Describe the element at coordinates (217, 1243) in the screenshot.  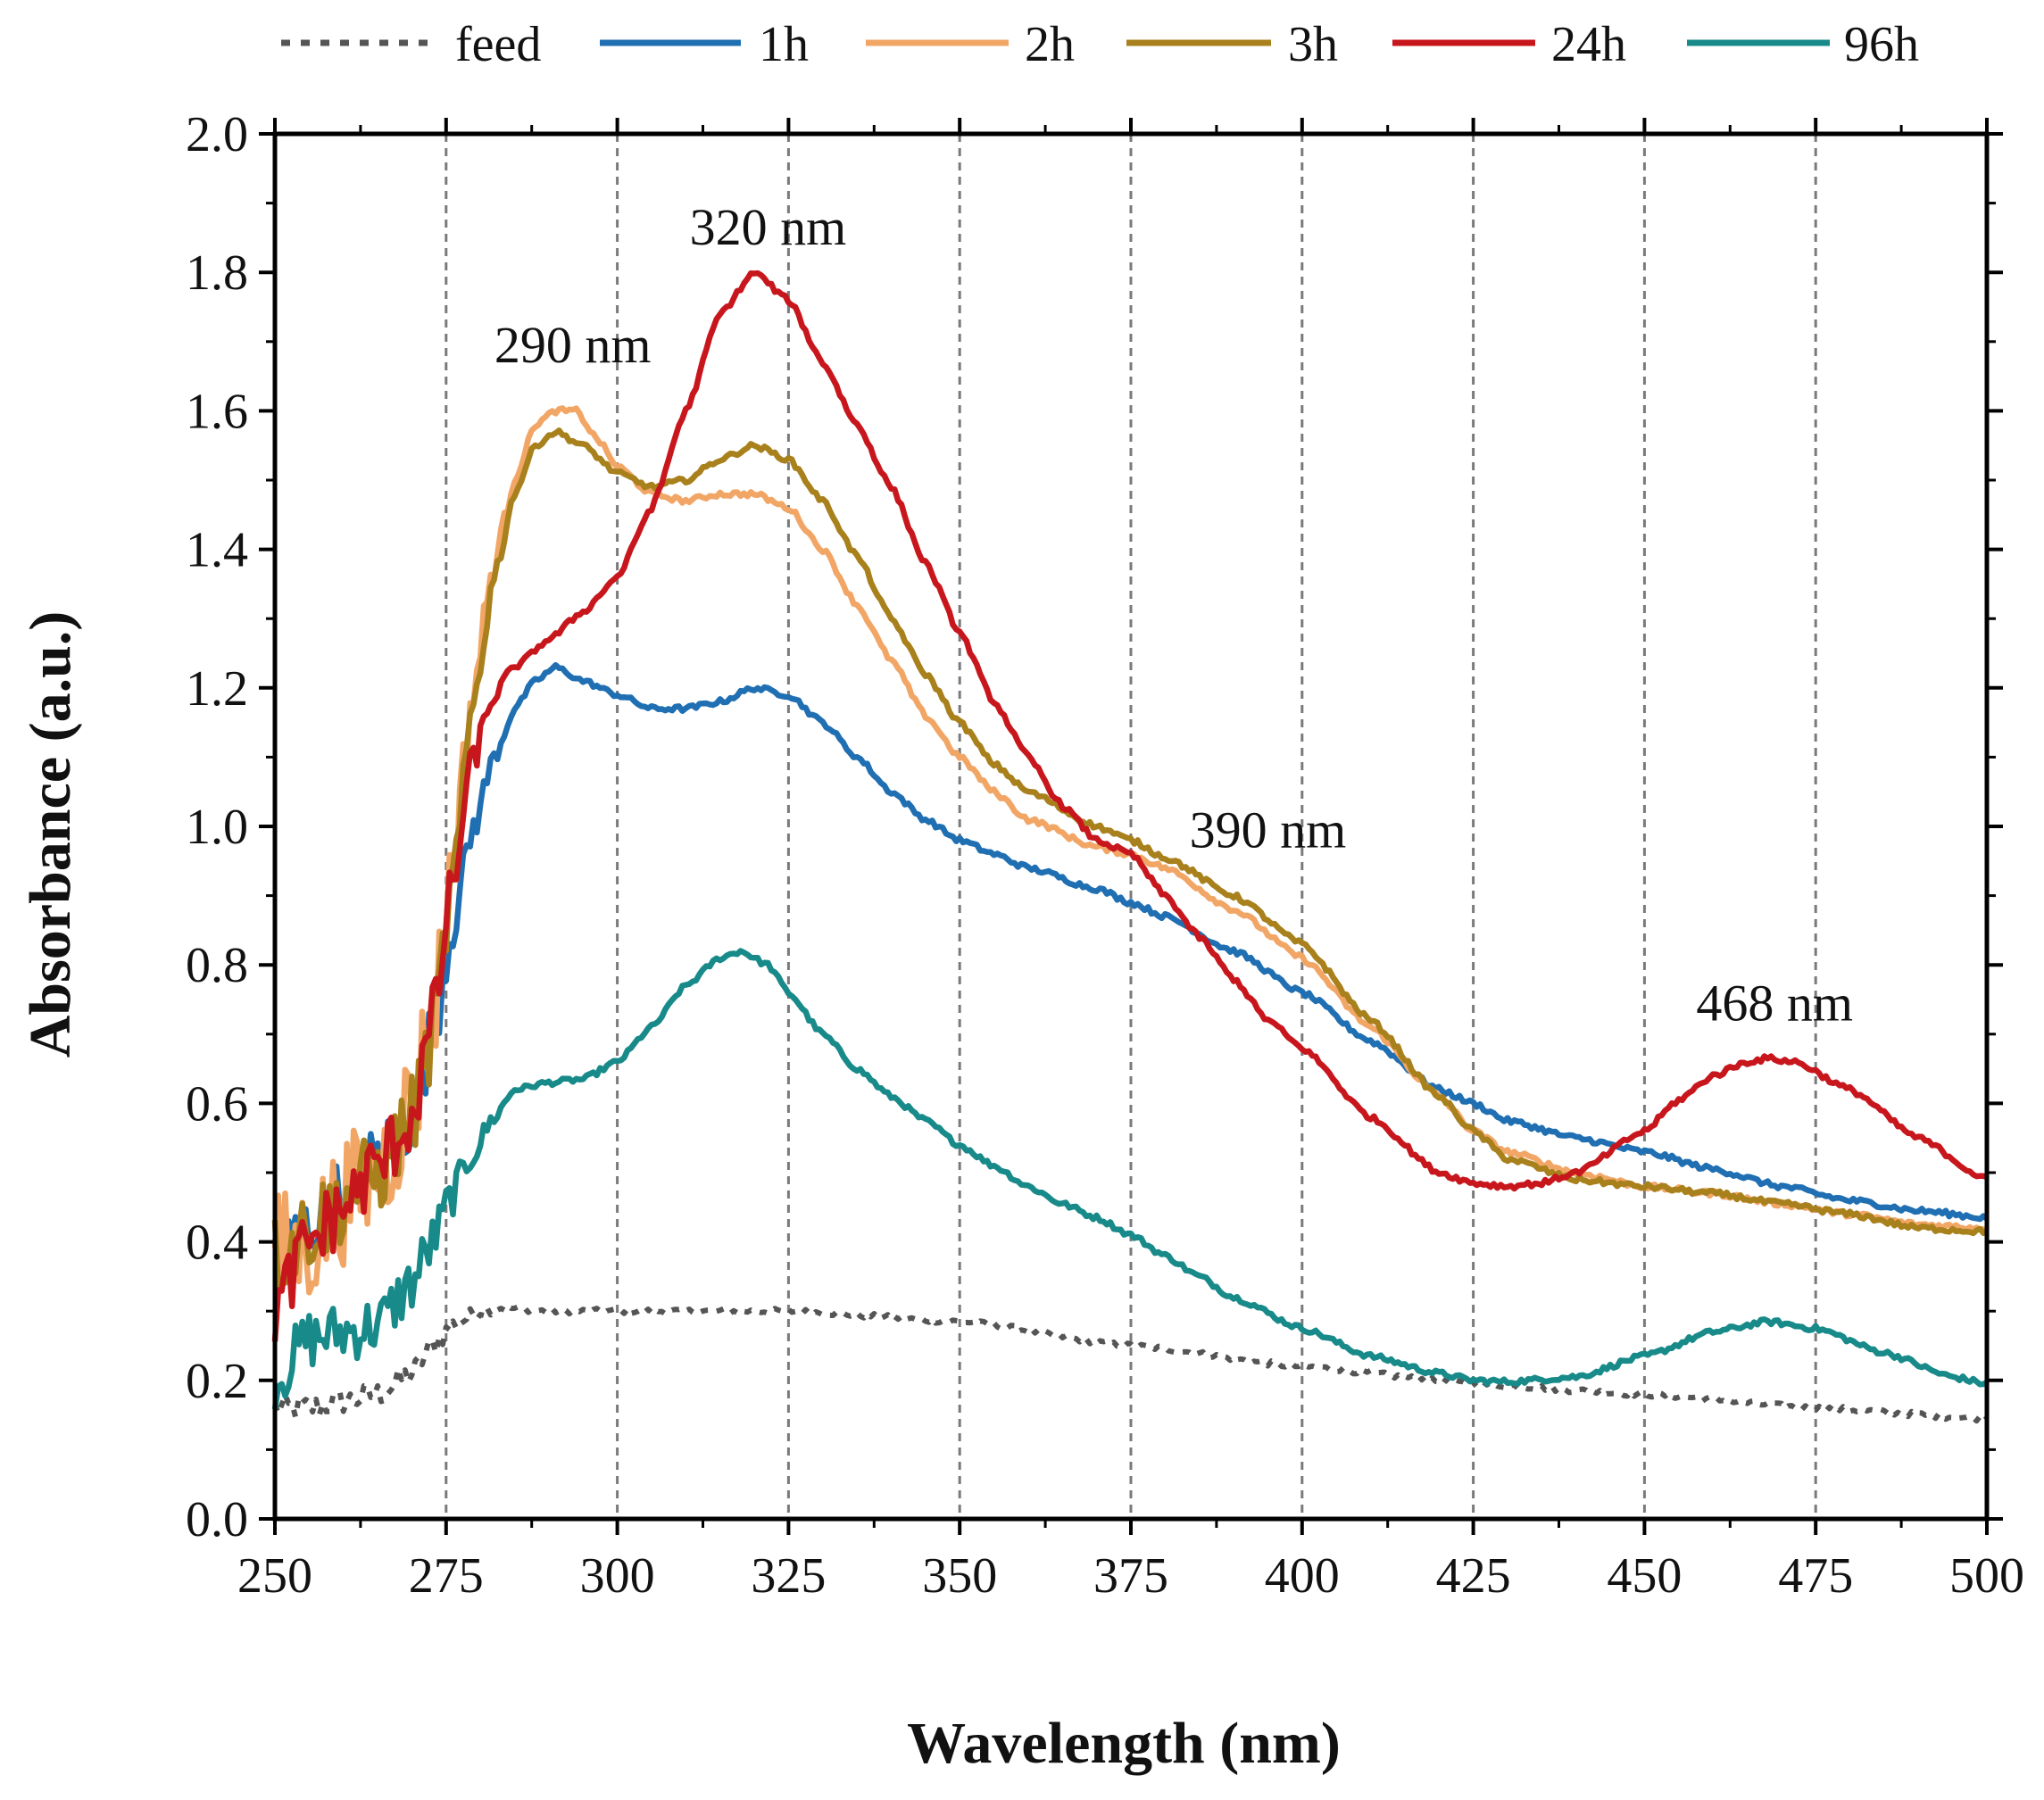
I see `y-tick-label-0.4: 0.4` at that location.